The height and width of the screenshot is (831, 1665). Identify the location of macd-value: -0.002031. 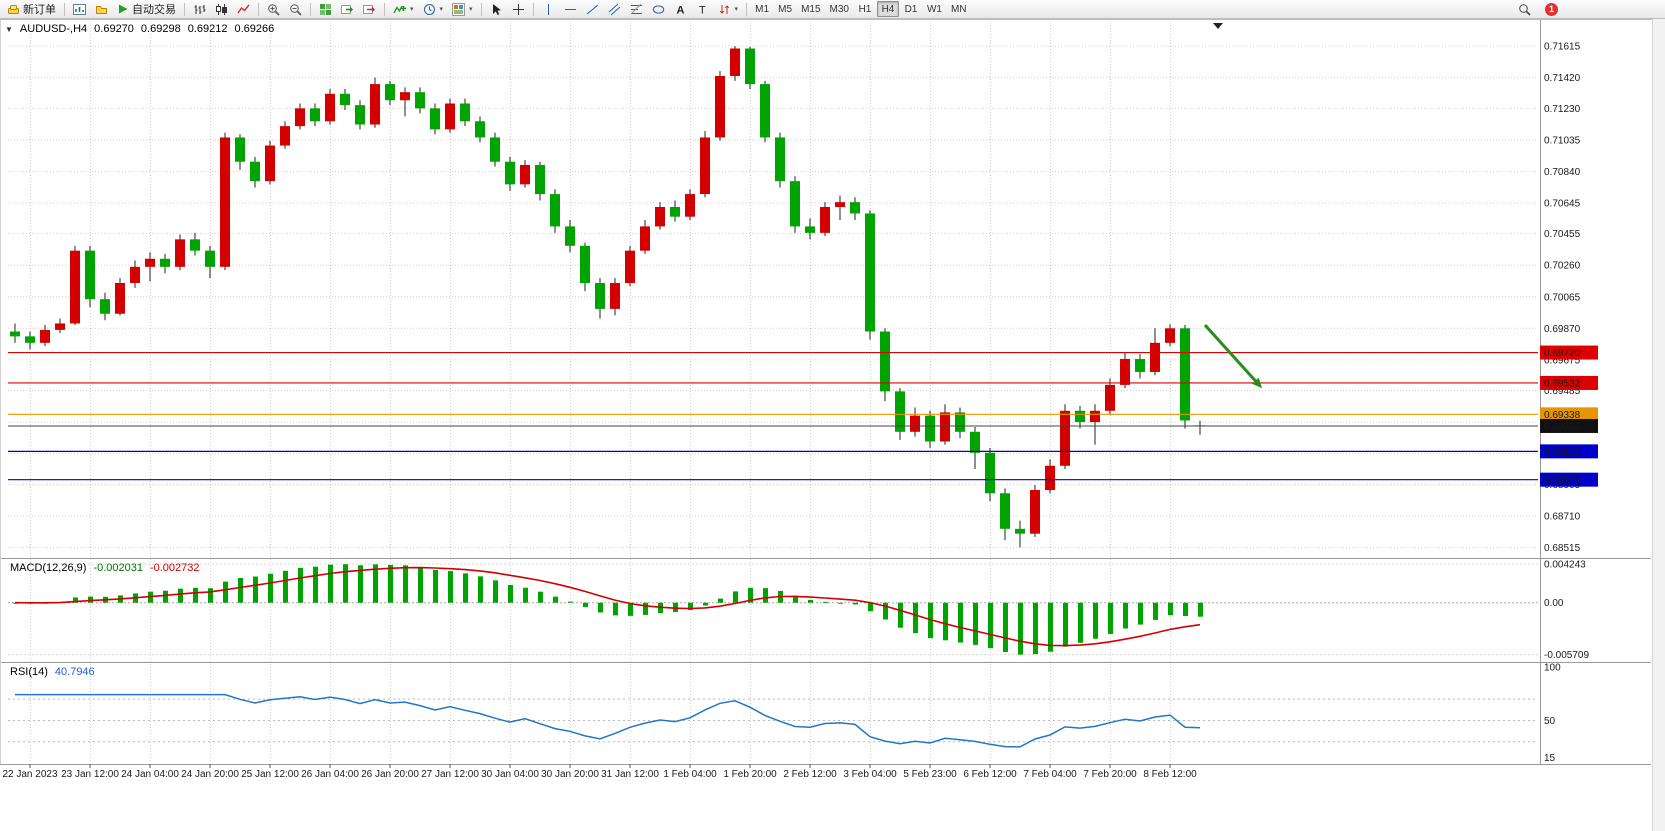
(118, 568).